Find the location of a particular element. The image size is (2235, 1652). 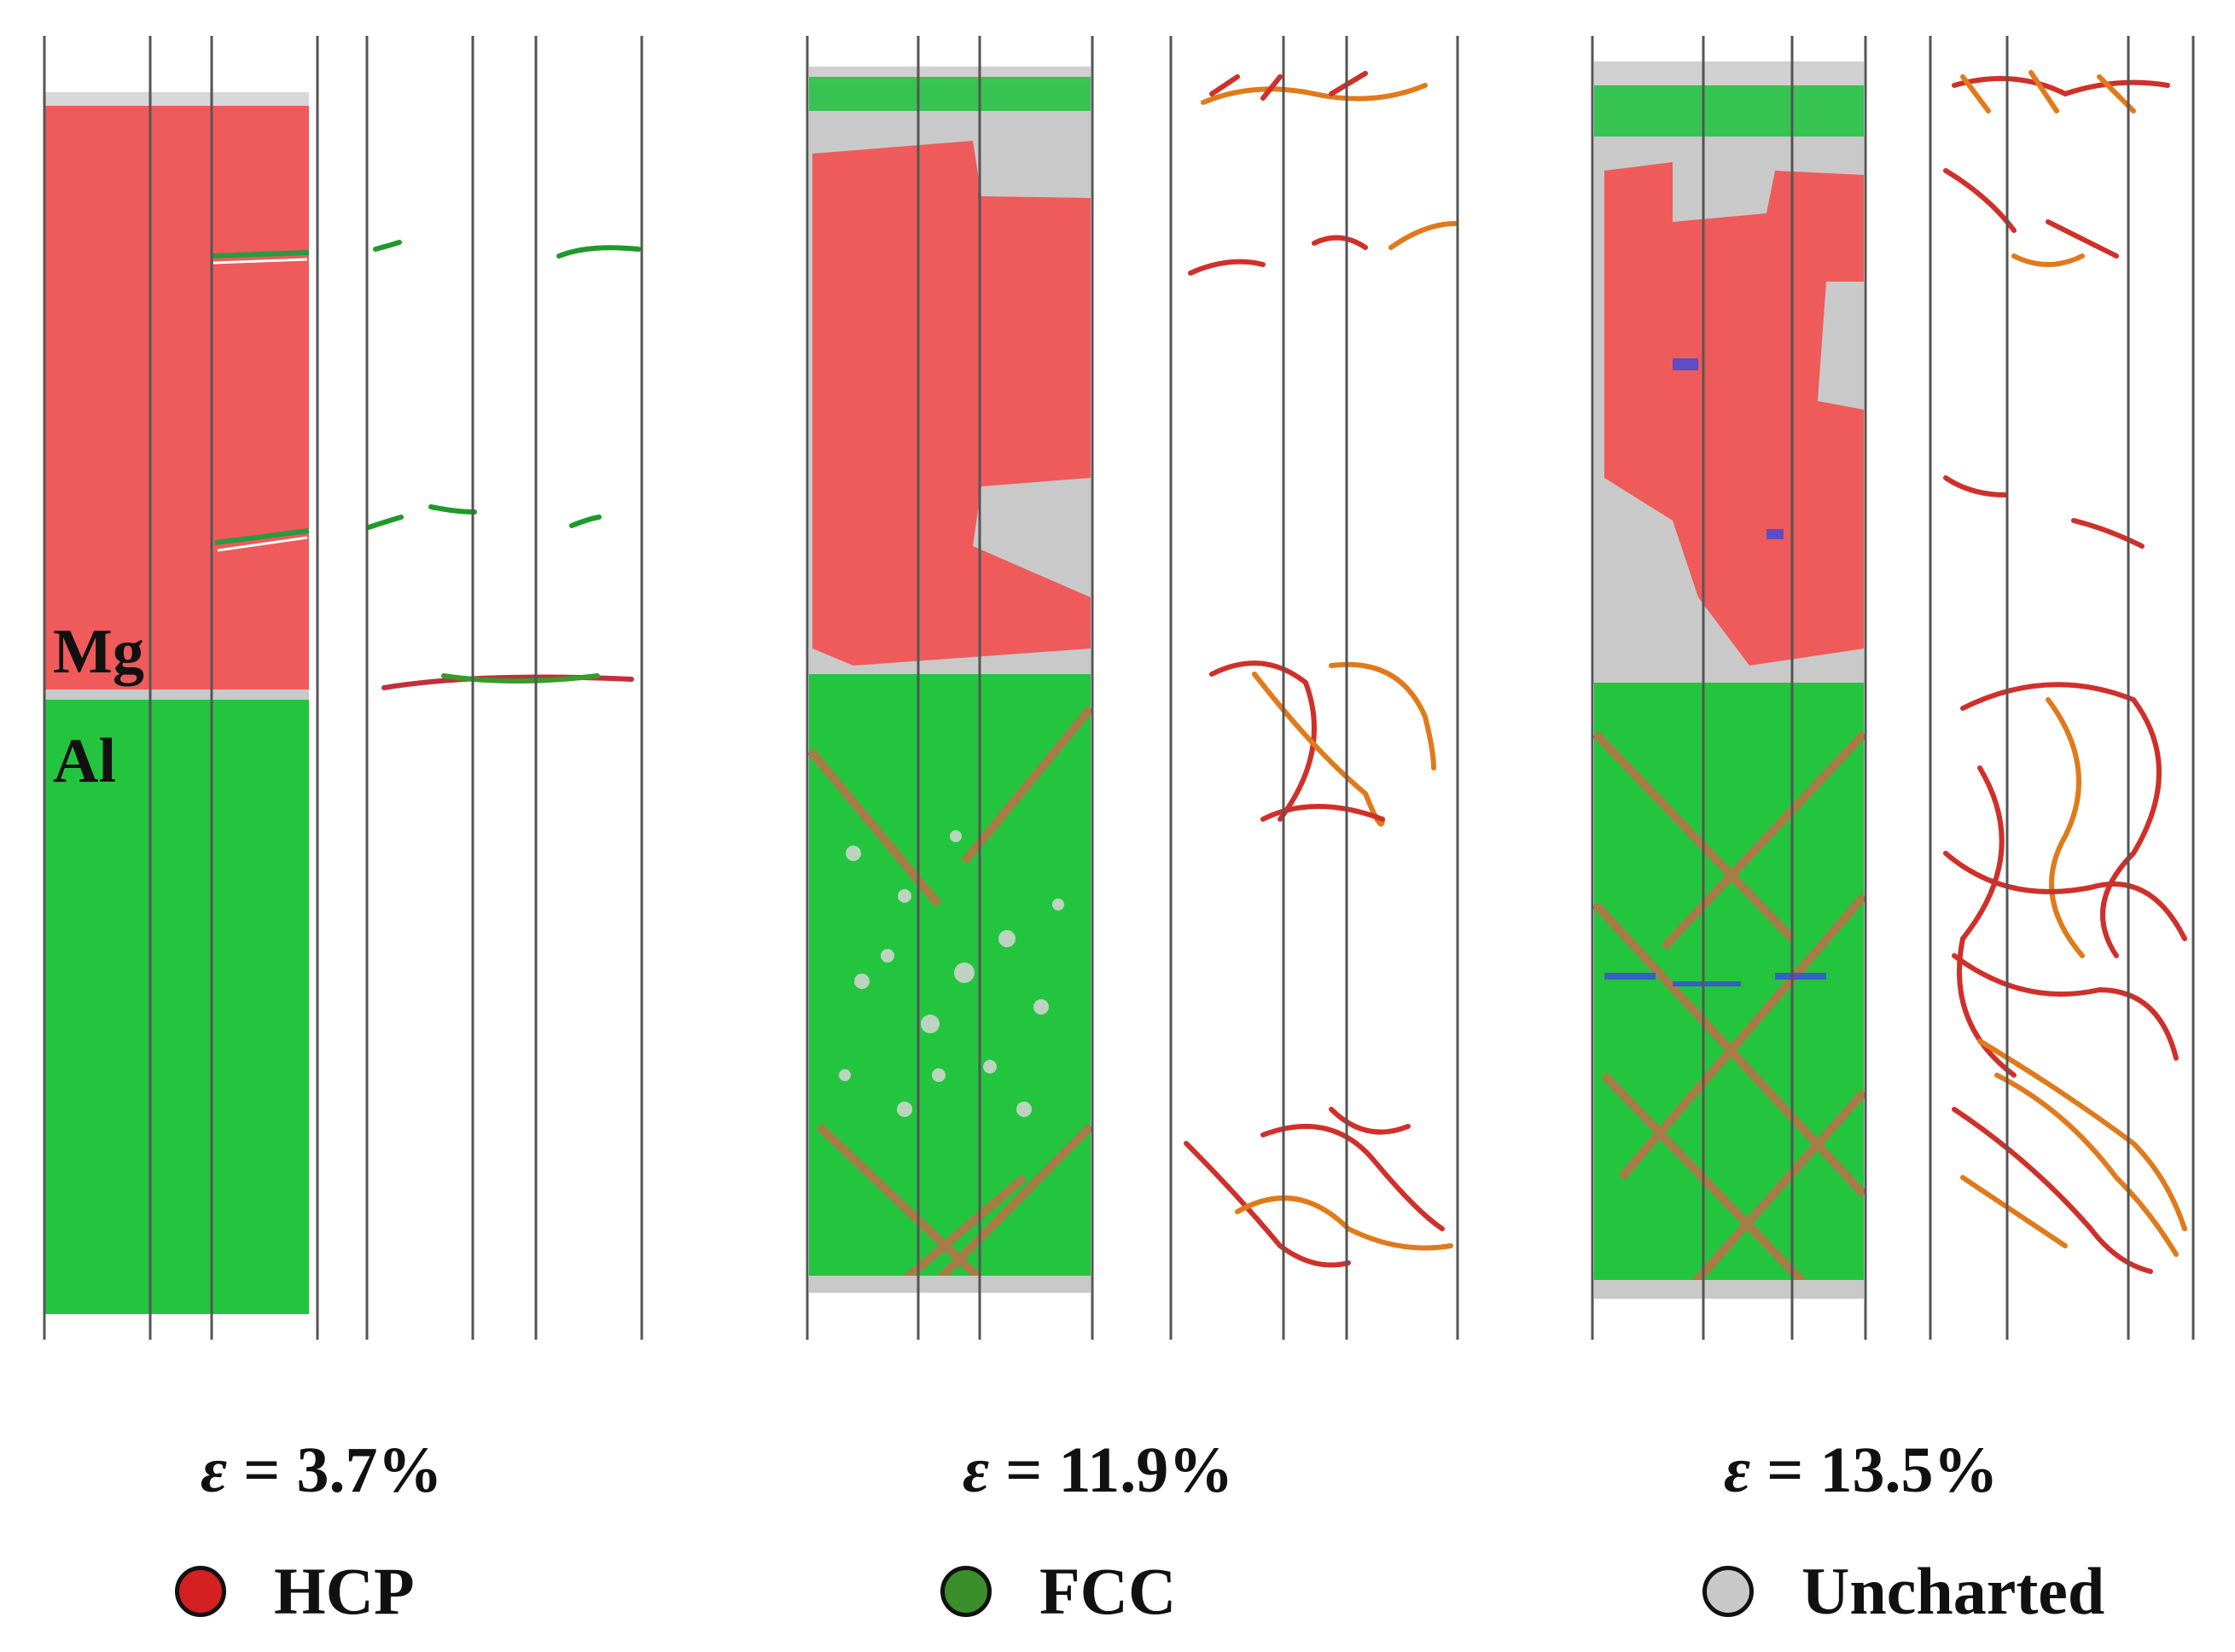

panel-1-mg-region is located at coordinates (176, 401).